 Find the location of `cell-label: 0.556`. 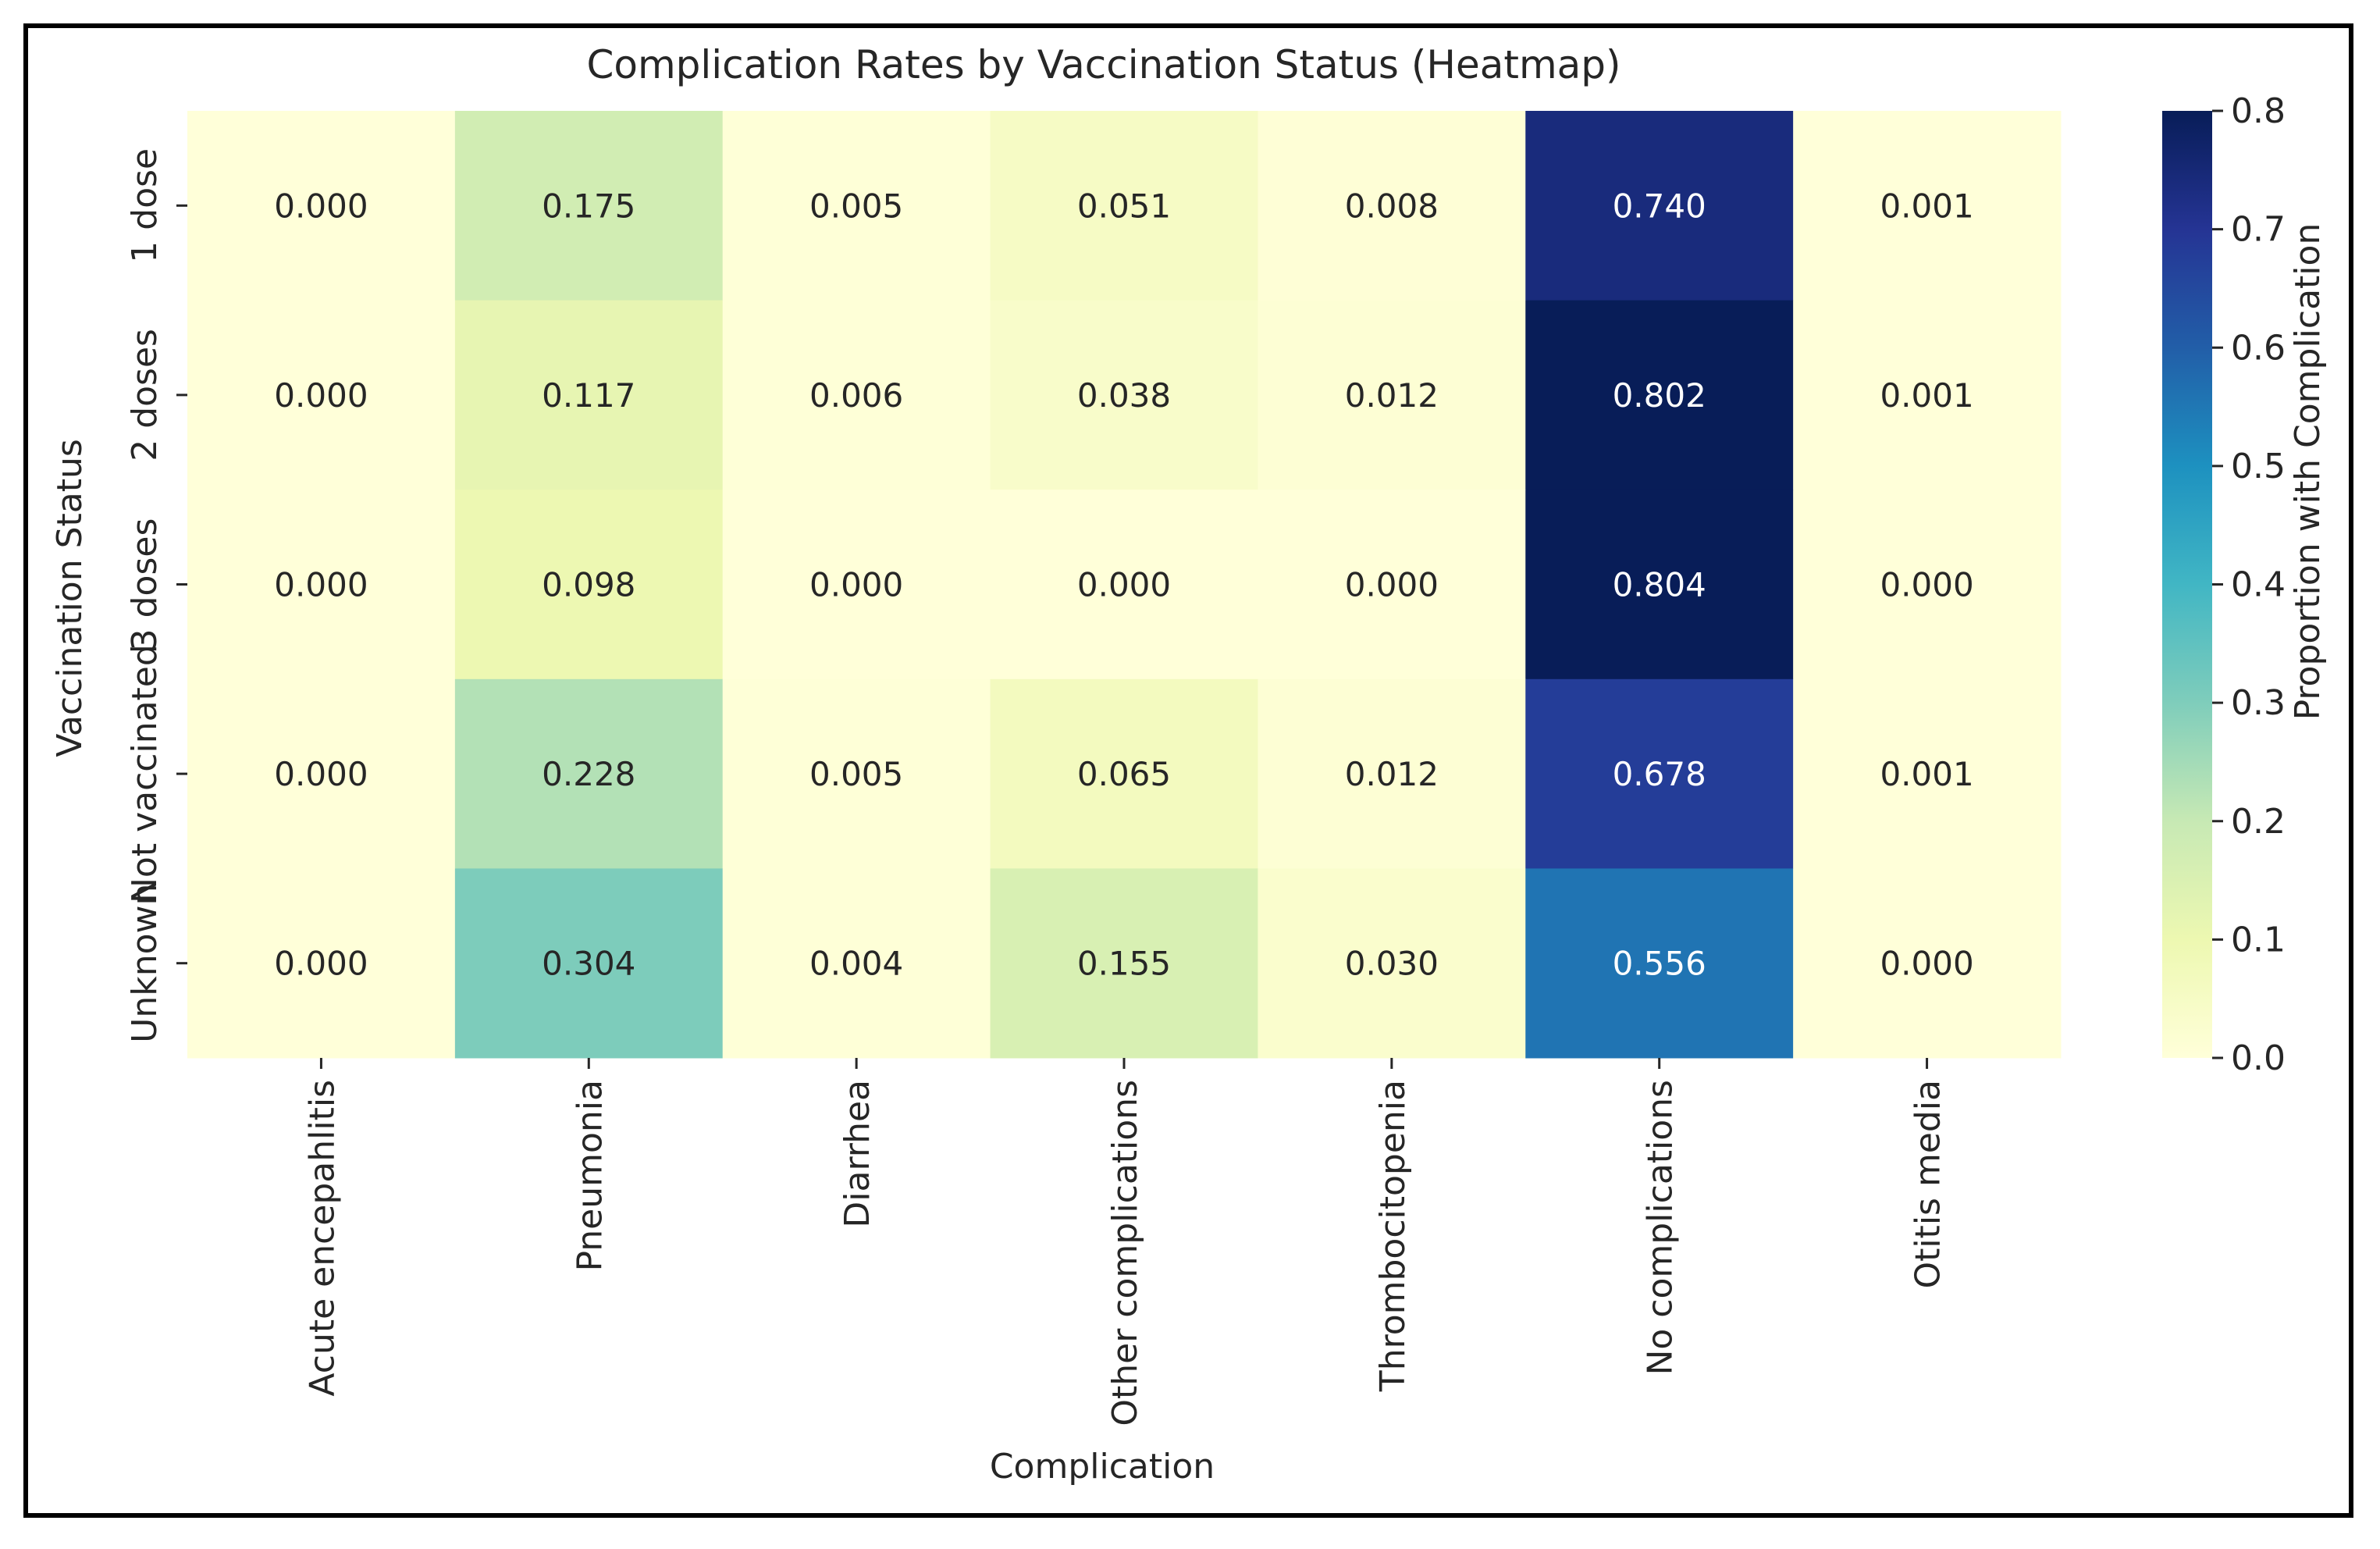

cell-label: 0.556 is located at coordinates (1659, 964).